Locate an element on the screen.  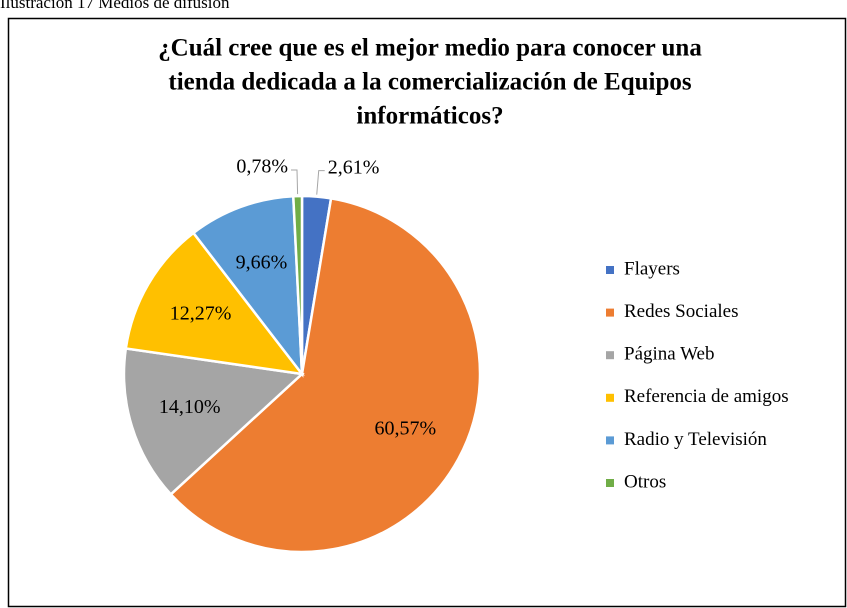
data-label: 2,61% is located at coordinates (354, 167).